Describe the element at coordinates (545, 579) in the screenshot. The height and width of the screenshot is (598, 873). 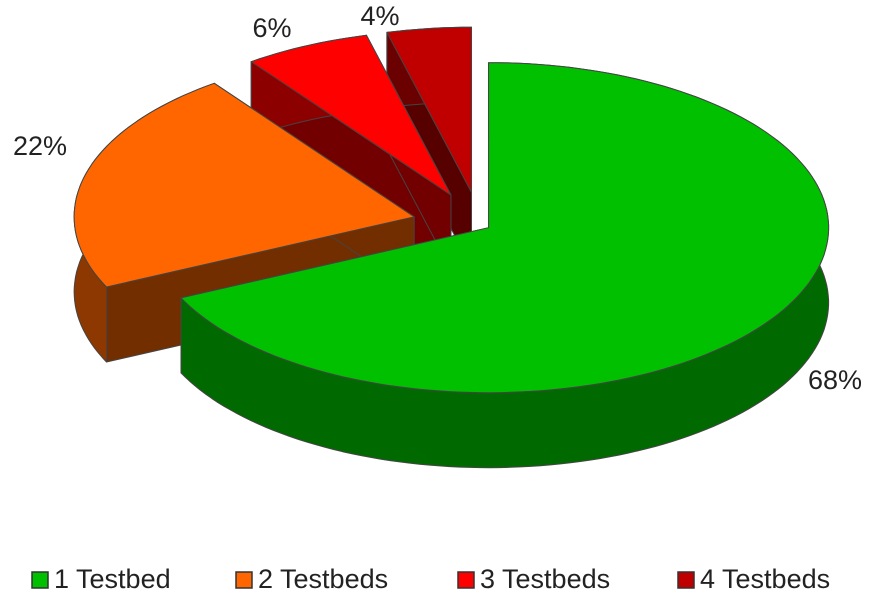
I see `legend-label: 3 Testbeds` at that location.